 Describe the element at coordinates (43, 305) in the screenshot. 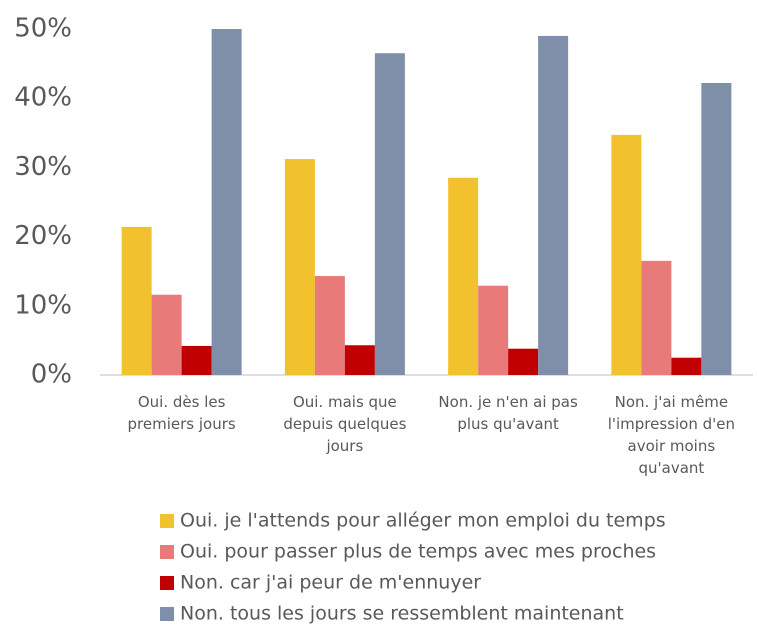

I see `y-tick-label: 10%` at that location.